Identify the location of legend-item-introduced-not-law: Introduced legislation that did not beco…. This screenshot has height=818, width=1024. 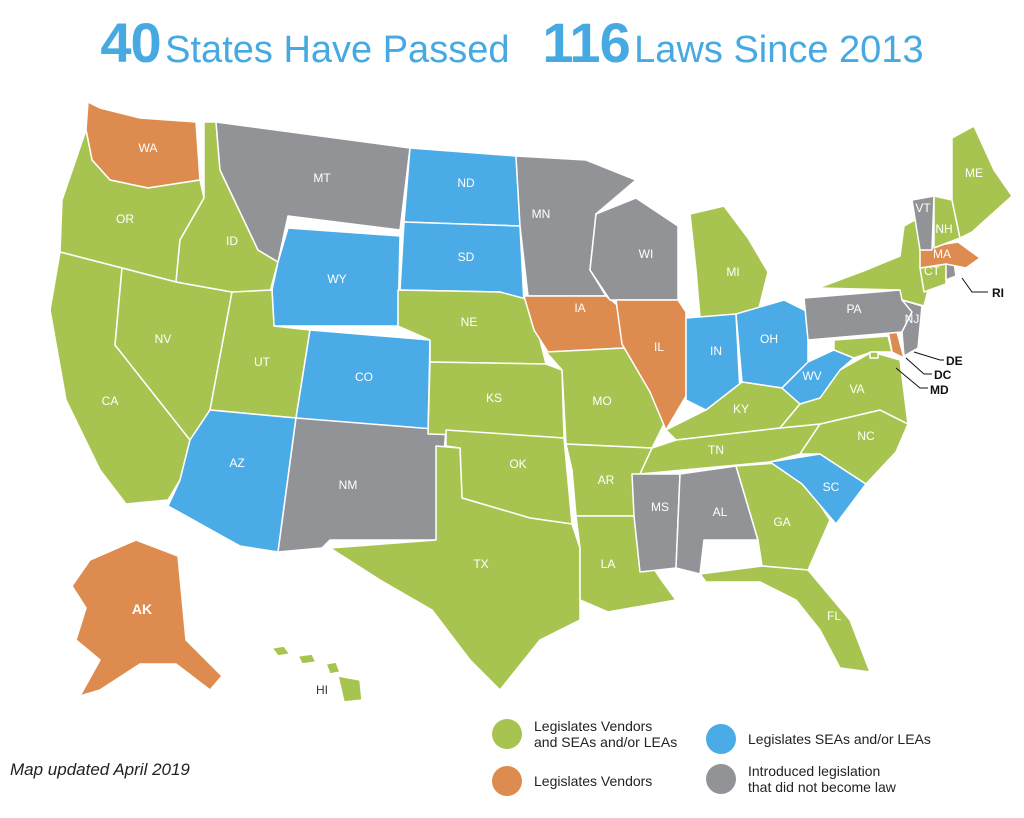
(801, 779).